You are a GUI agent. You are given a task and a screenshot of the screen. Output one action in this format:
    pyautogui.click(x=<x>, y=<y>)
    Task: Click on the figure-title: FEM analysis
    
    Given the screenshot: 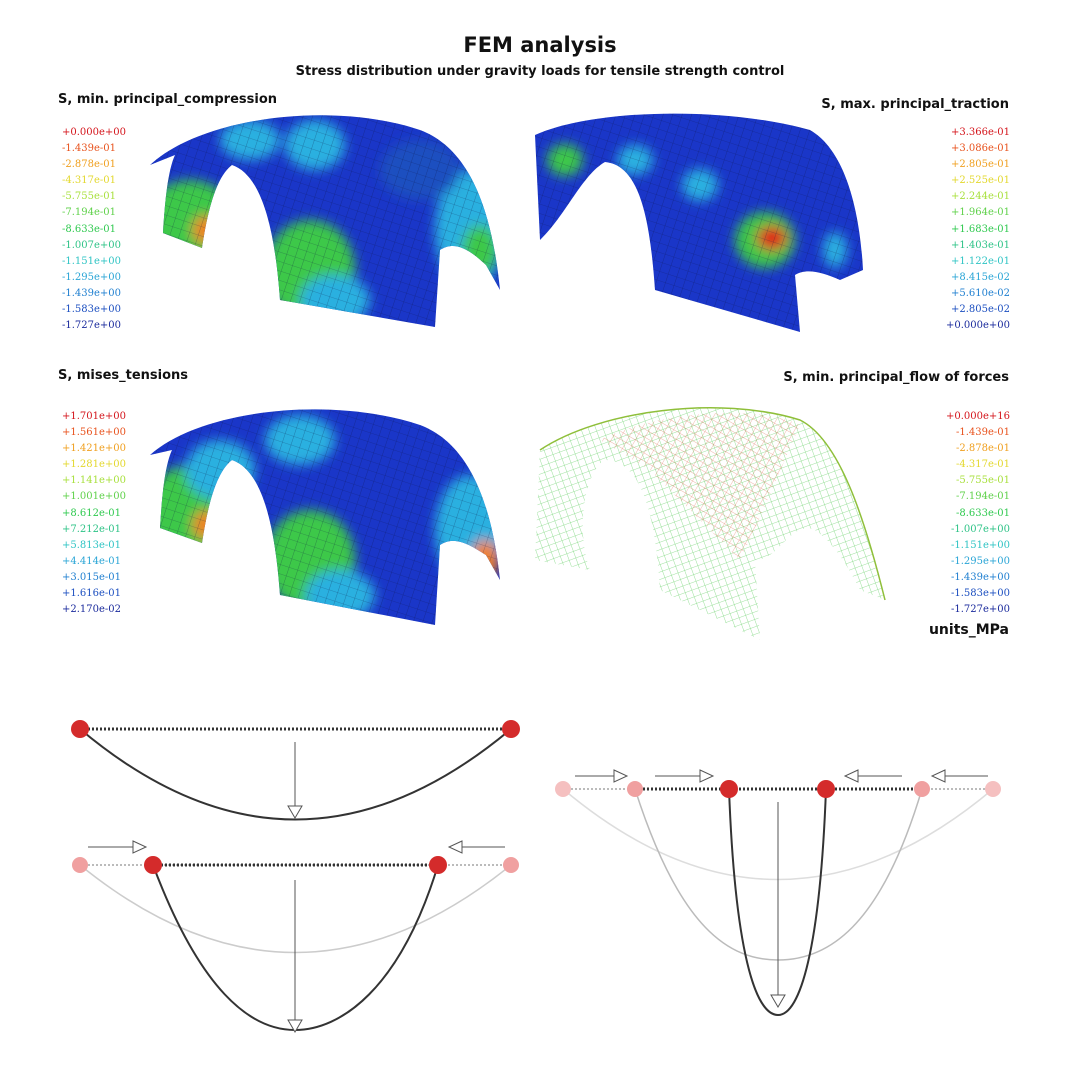 What is the action you would take?
    pyautogui.click(x=540, y=45)
    